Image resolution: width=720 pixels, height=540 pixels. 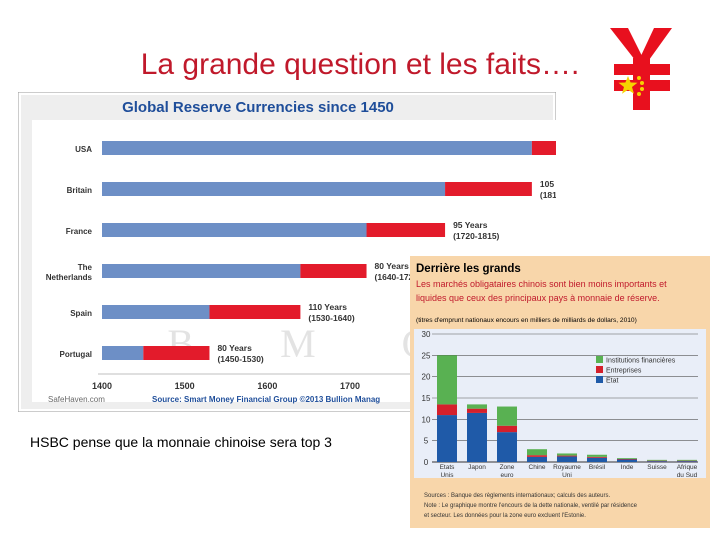 I want to click on y-tick-label: 5, so click(x=426, y=441).